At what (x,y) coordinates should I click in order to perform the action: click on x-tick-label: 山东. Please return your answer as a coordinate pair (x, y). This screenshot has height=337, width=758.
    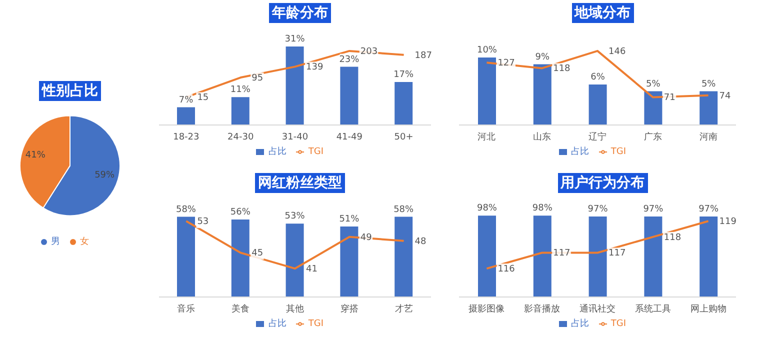
    Looking at the image, I should click on (542, 136).